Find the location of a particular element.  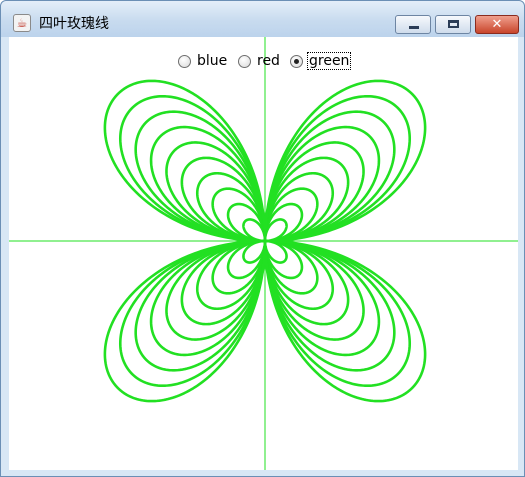

radio-green-label: green is located at coordinates (329, 61).